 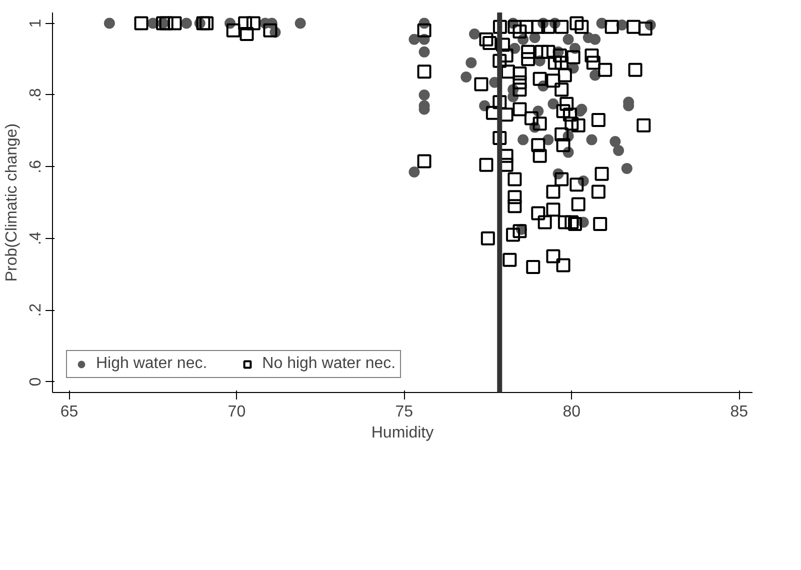 I want to click on legend-label: High water nec., so click(x=152, y=364).